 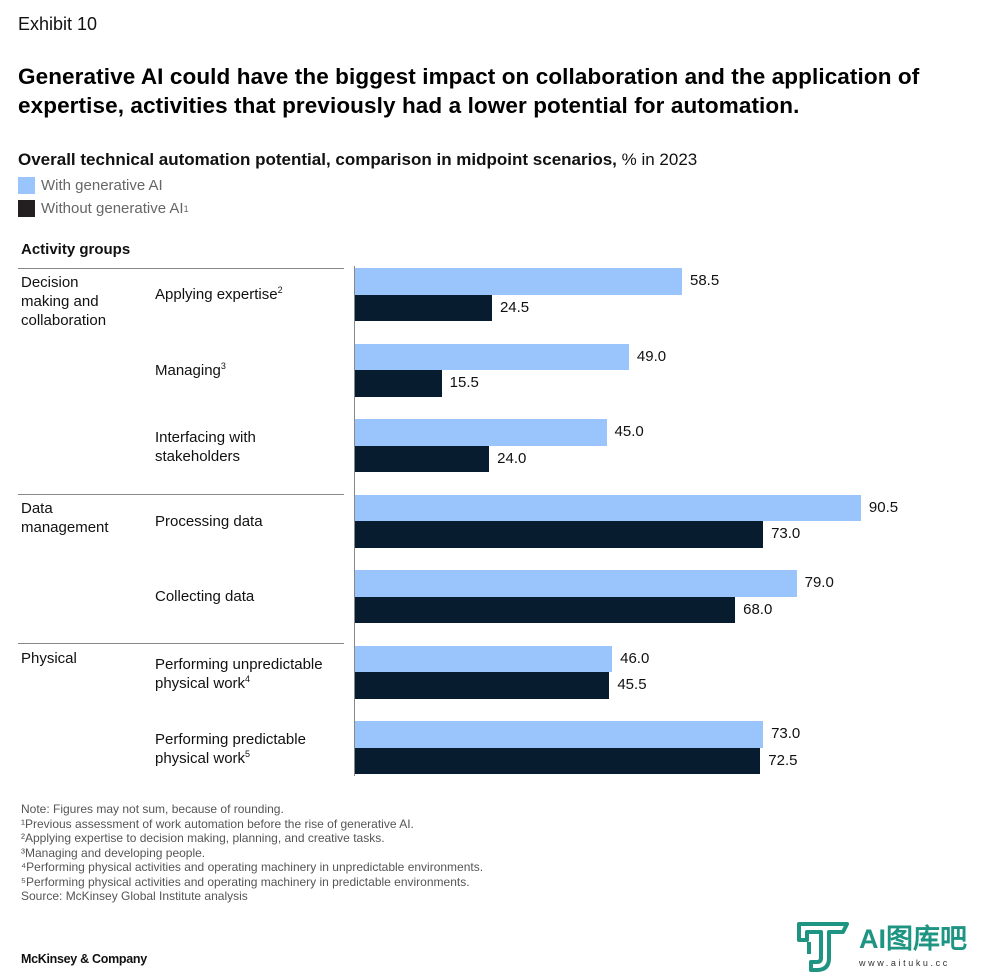 What do you see at coordinates (113, 852) in the screenshot?
I see `note-line: ³Managing and developing people.` at bounding box center [113, 852].